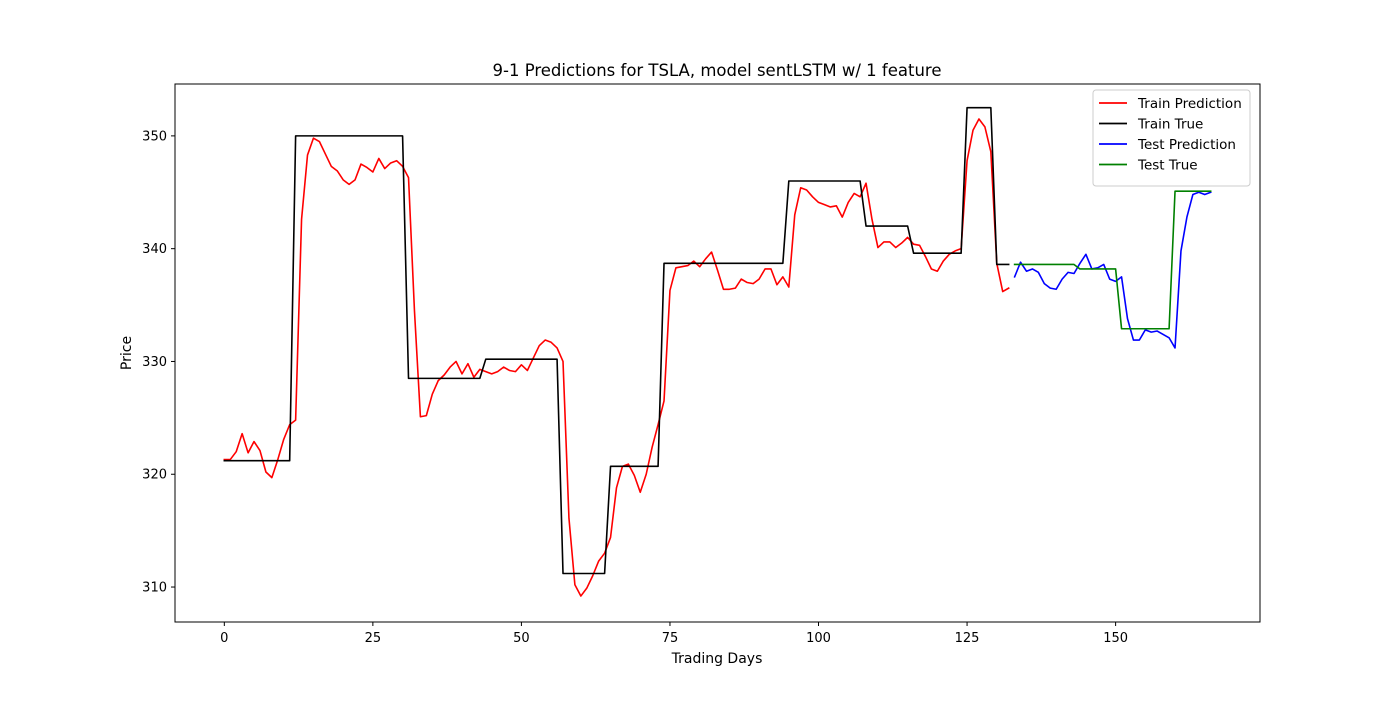 The width and height of the screenshot is (1400, 704). Describe the element at coordinates (717, 659) in the screenshot. I see `x-axis-label: Trading Days` at that location.